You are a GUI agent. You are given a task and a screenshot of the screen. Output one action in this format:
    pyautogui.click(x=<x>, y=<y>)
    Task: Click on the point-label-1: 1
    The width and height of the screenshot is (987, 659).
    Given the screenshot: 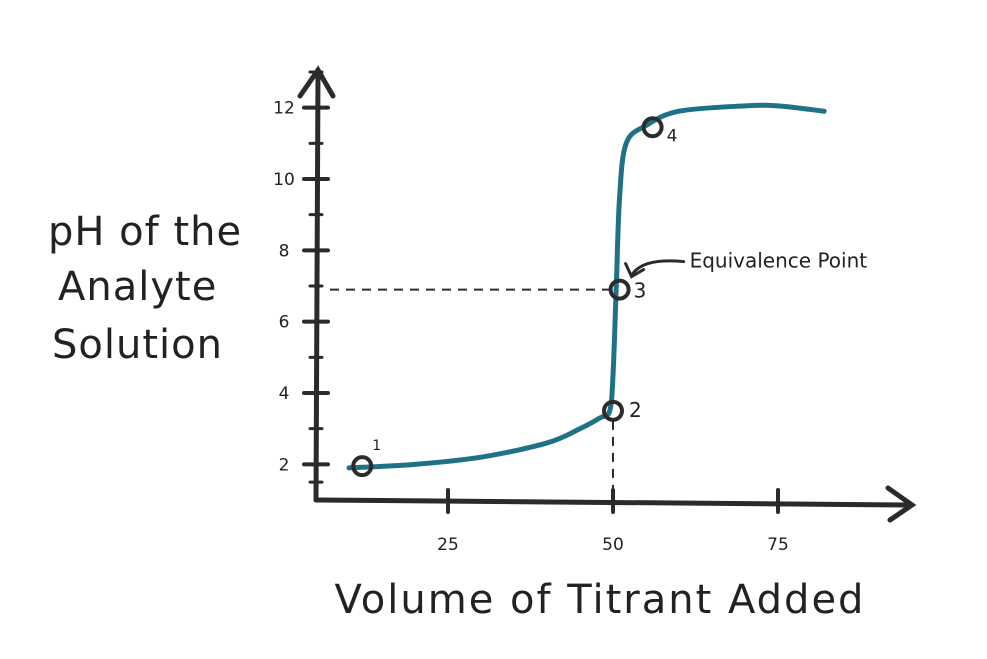 What is the action you would take?
    pyautogui.click(x=376, y=446)
    